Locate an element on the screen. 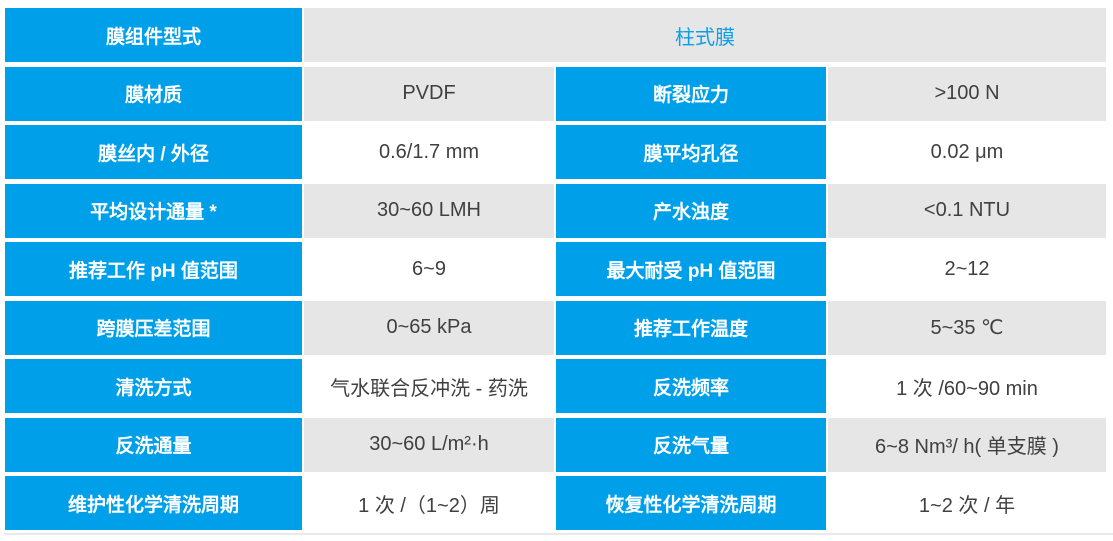 The image size is (1113, 541). spec-label-cell: 反洗通量 is located at coordinates (153, 444).